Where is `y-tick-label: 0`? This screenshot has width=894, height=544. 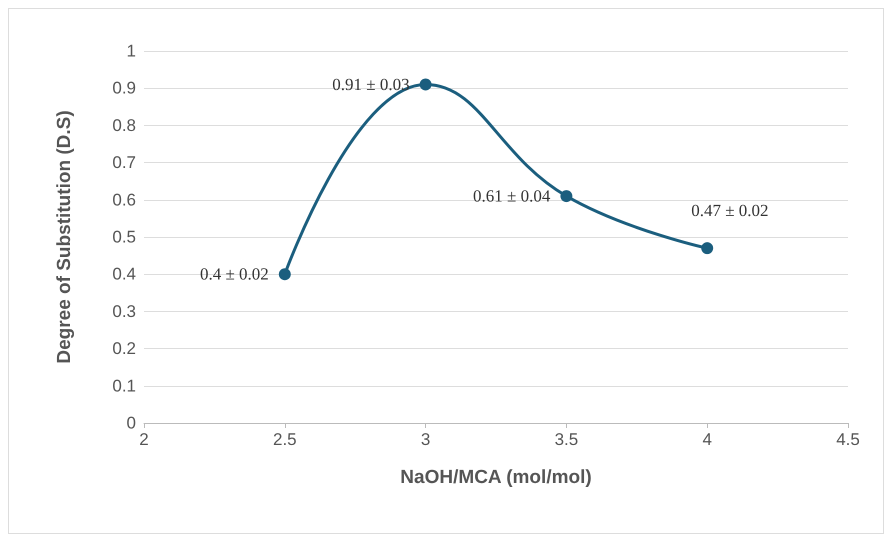 y-tick-label: 0 is located at coordinates (131, 423).